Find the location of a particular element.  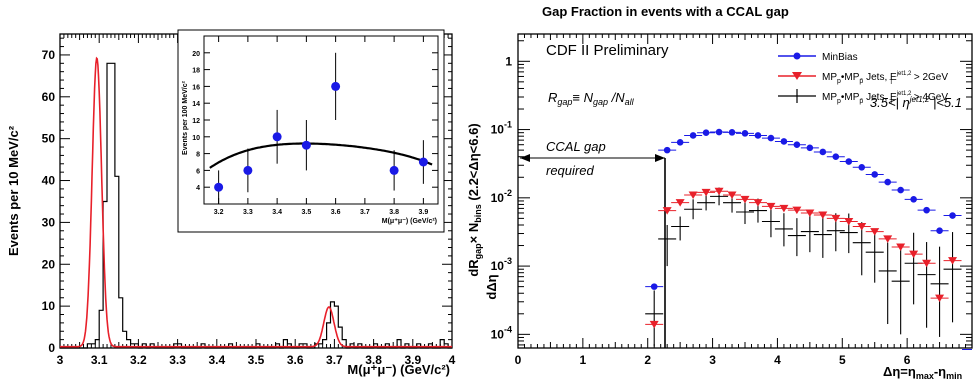

left-y-tick-label: 10 is located at coordinates (49, 306).